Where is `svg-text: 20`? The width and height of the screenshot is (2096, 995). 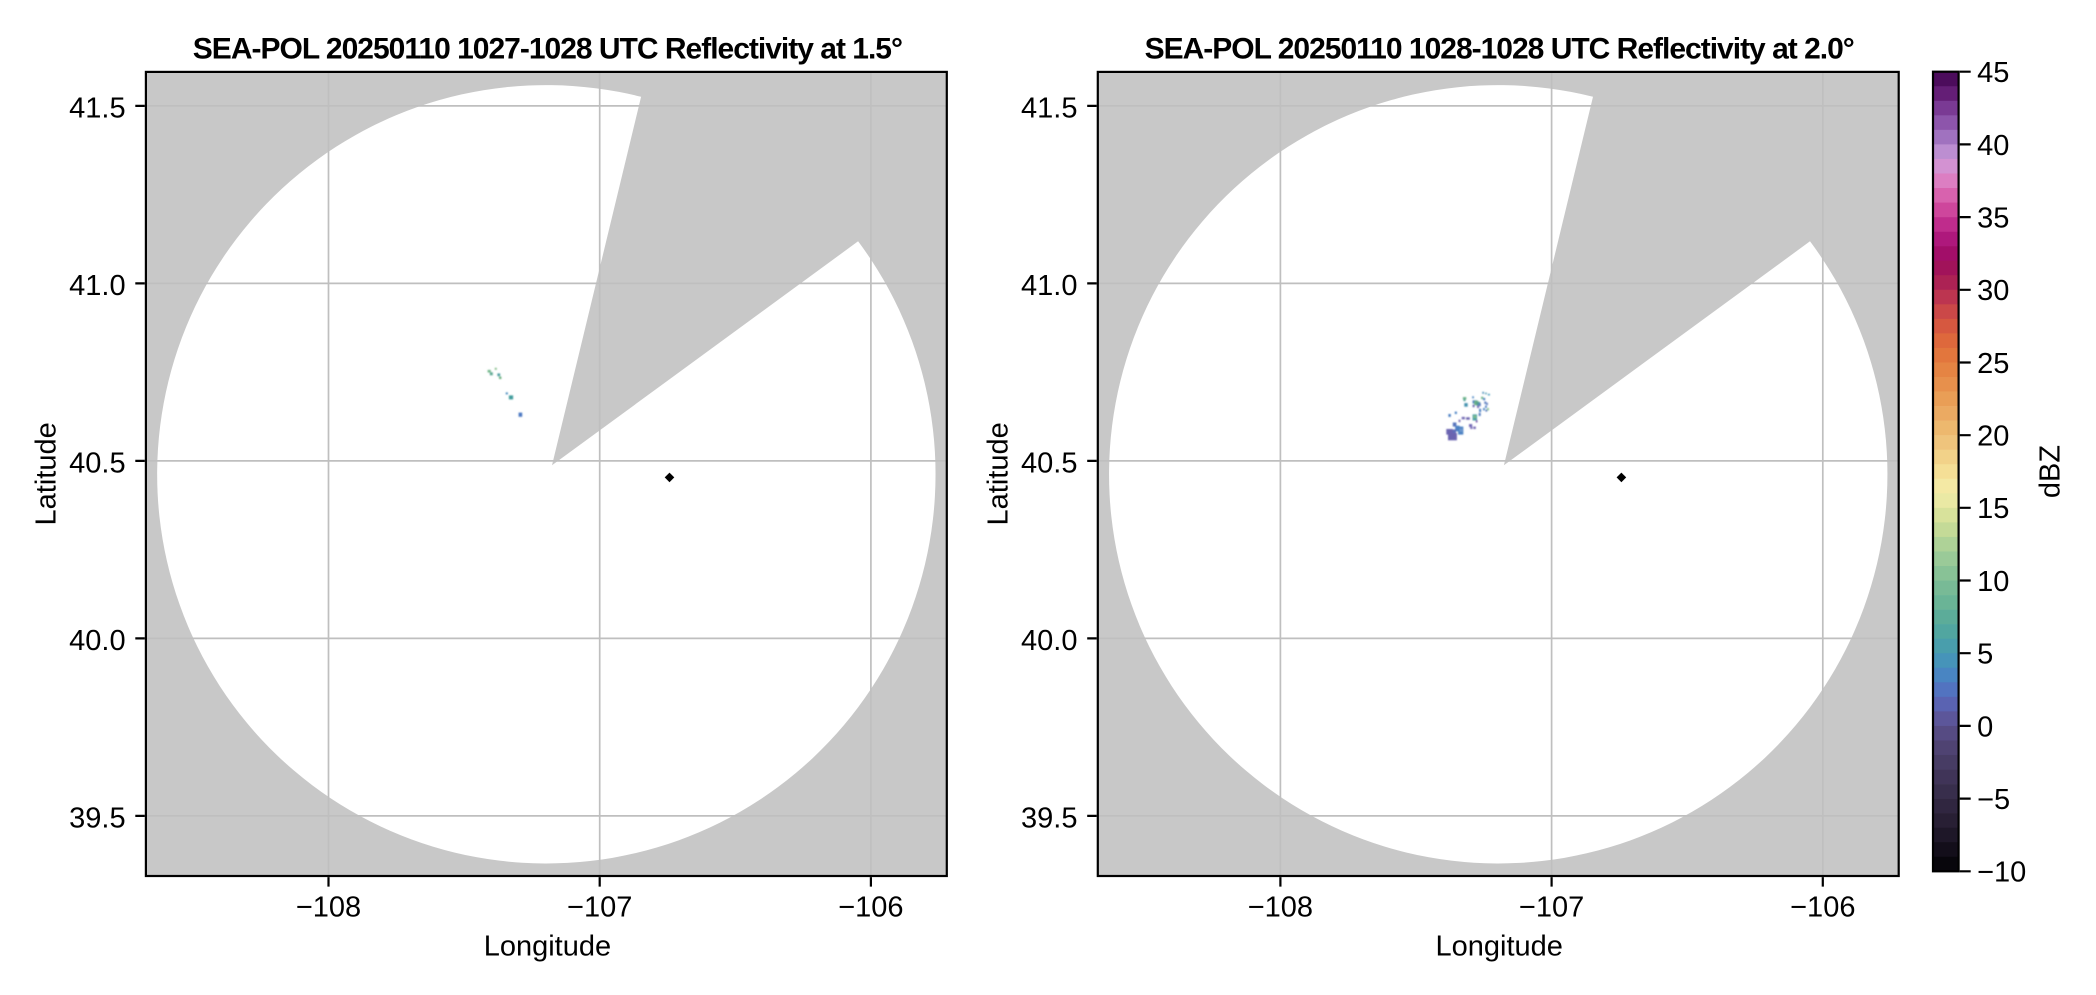
svg-text: 20 is located at coordinates (1993, 437).